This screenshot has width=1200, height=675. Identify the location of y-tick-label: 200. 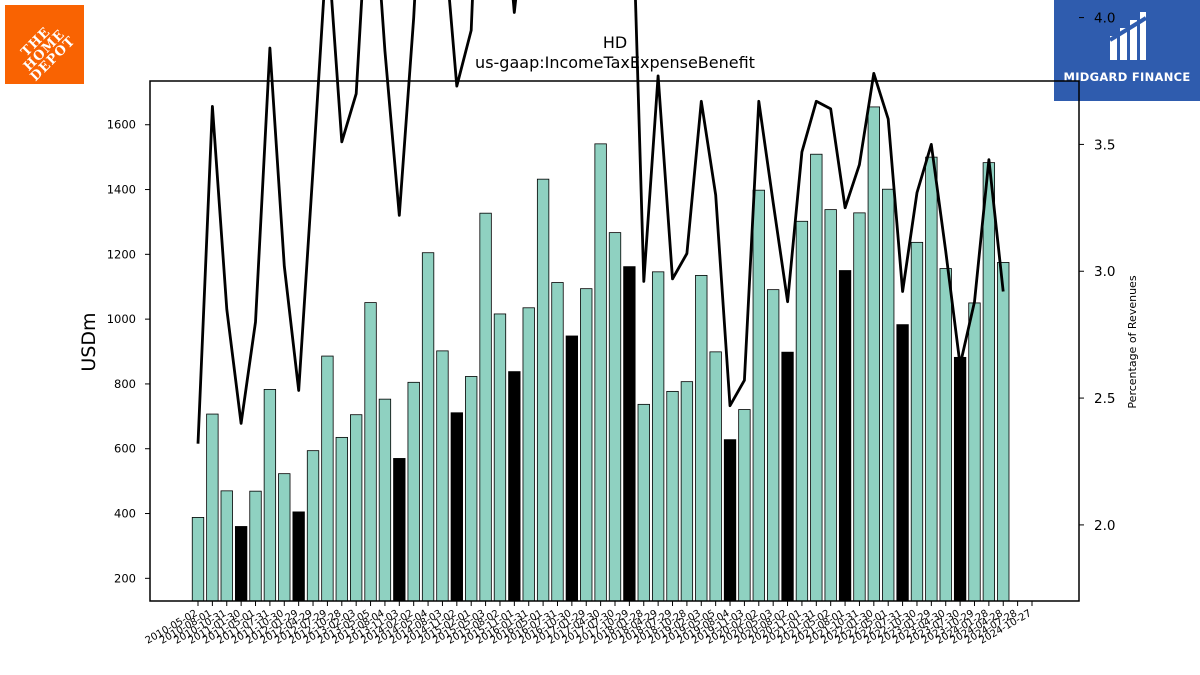
(125, 578).